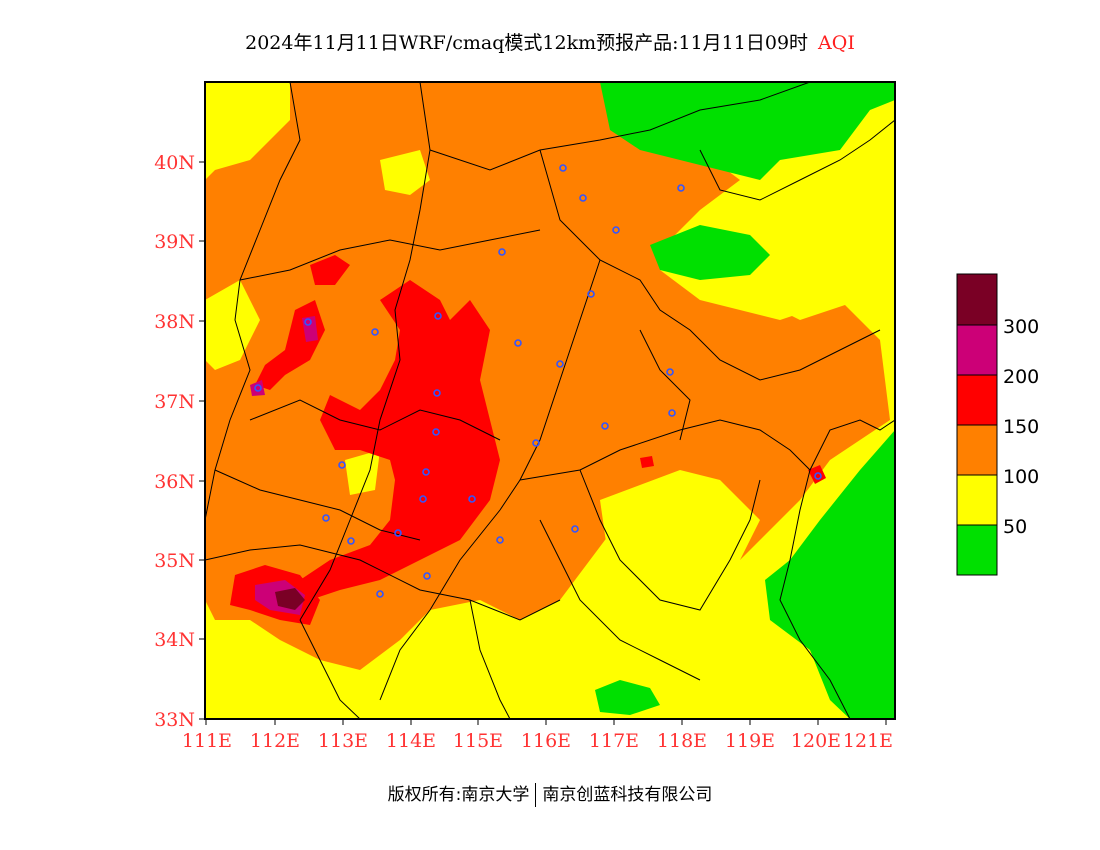  What do you see at coordinates (174, 640) in the screenshot?
I see `lat-tick-label: 34N` at bounding box center [174, 640].